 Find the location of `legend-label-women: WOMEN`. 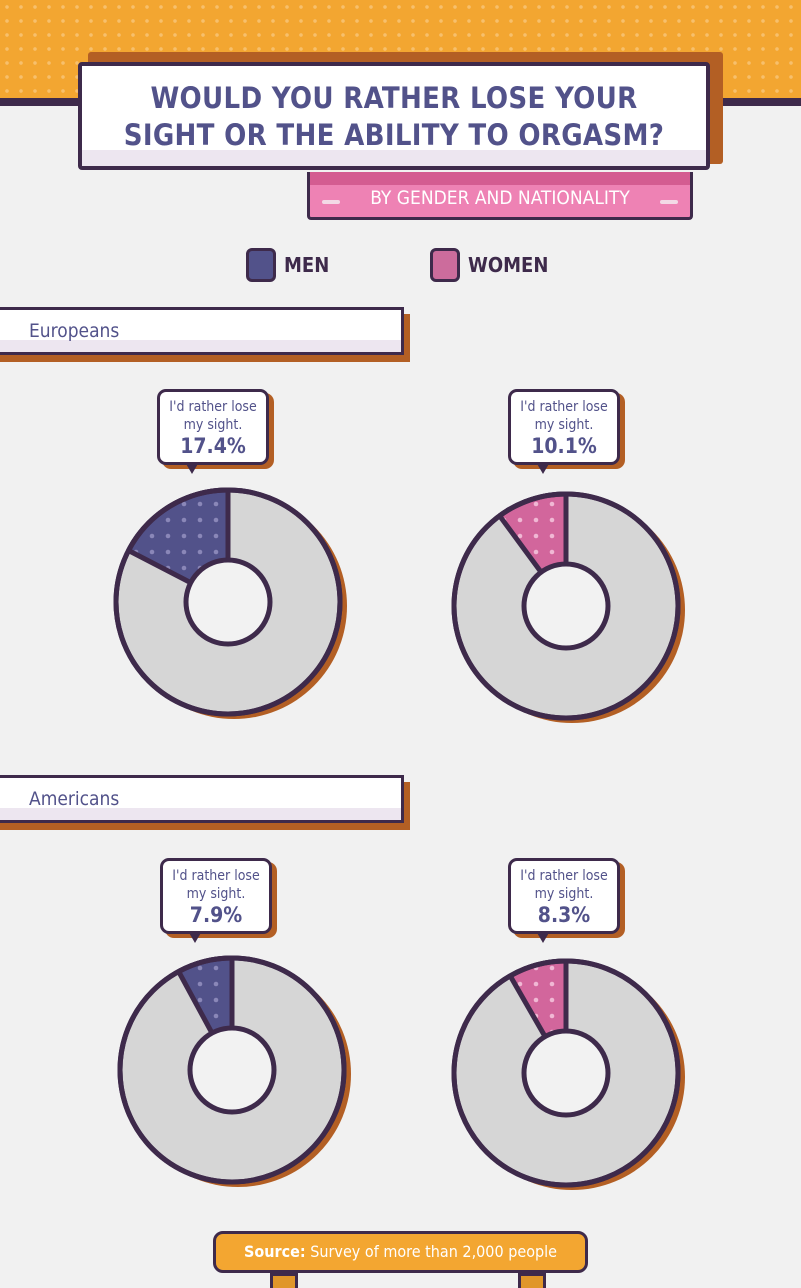

legend-label-women: WOMEN is located at coordinates (508, 265).